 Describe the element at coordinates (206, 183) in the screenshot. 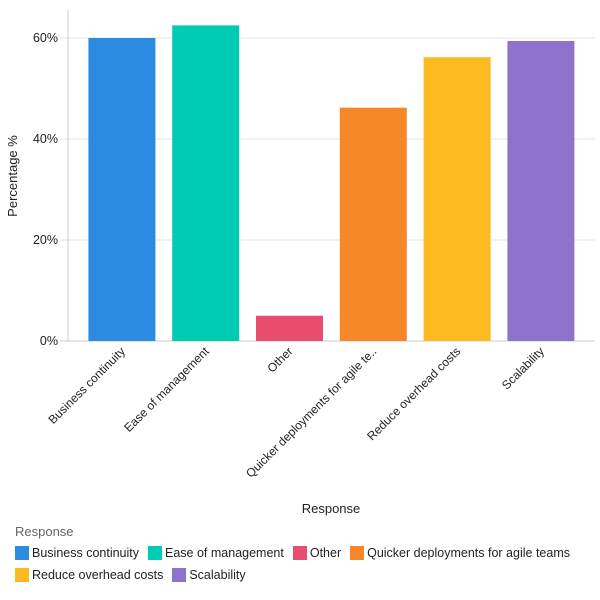

I see `bar-ease-of-management` at that location.